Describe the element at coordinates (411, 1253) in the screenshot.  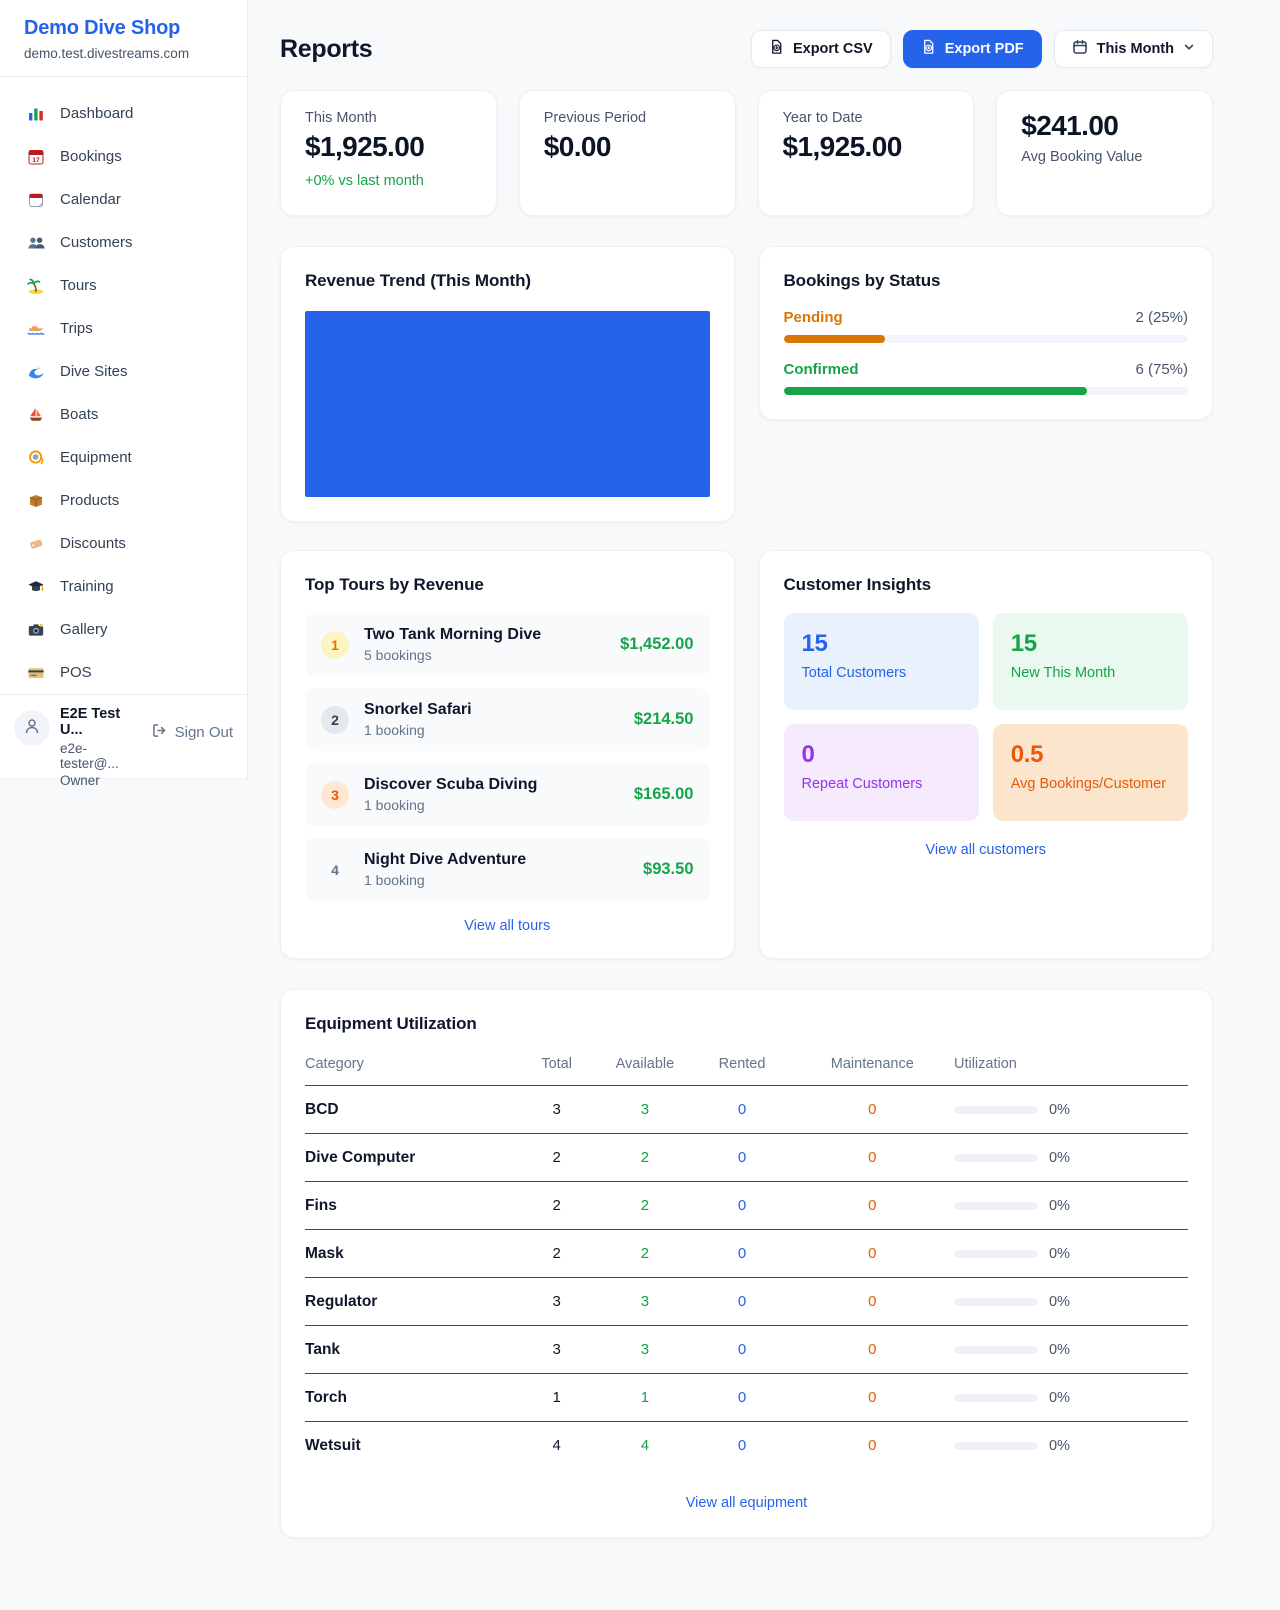
I see `cell-category: Mask` at that location.